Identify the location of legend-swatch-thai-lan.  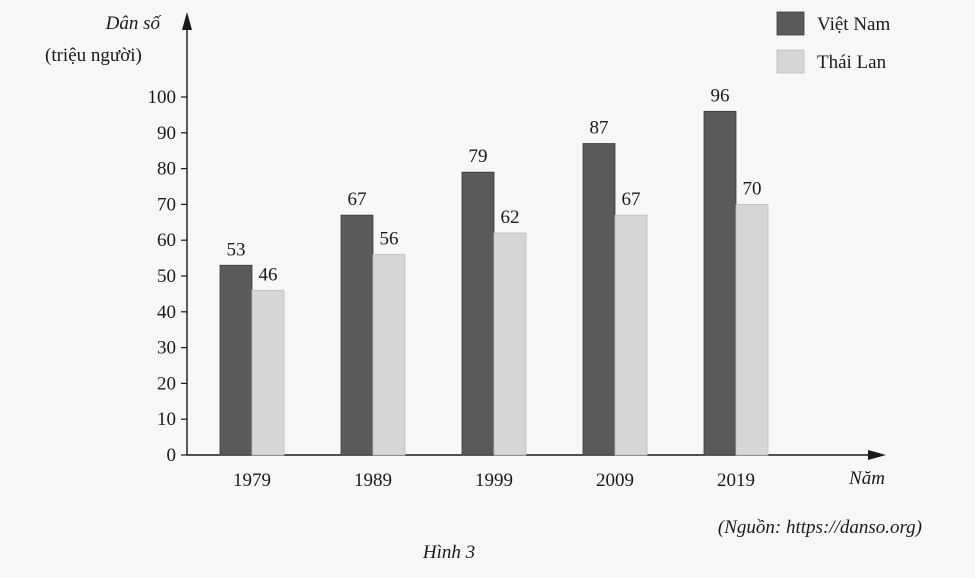
(790, 61).